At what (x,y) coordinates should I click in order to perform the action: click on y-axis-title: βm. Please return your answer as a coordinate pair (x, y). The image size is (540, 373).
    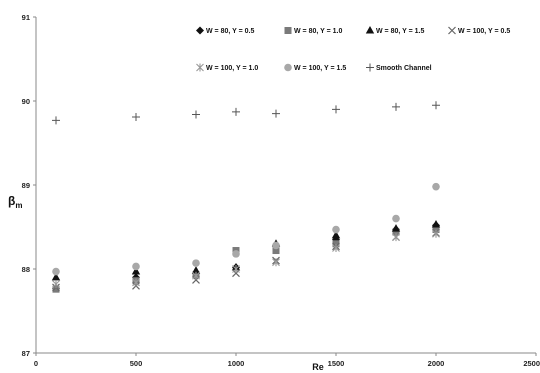
    Looking at the image, I should click on (15, 202).